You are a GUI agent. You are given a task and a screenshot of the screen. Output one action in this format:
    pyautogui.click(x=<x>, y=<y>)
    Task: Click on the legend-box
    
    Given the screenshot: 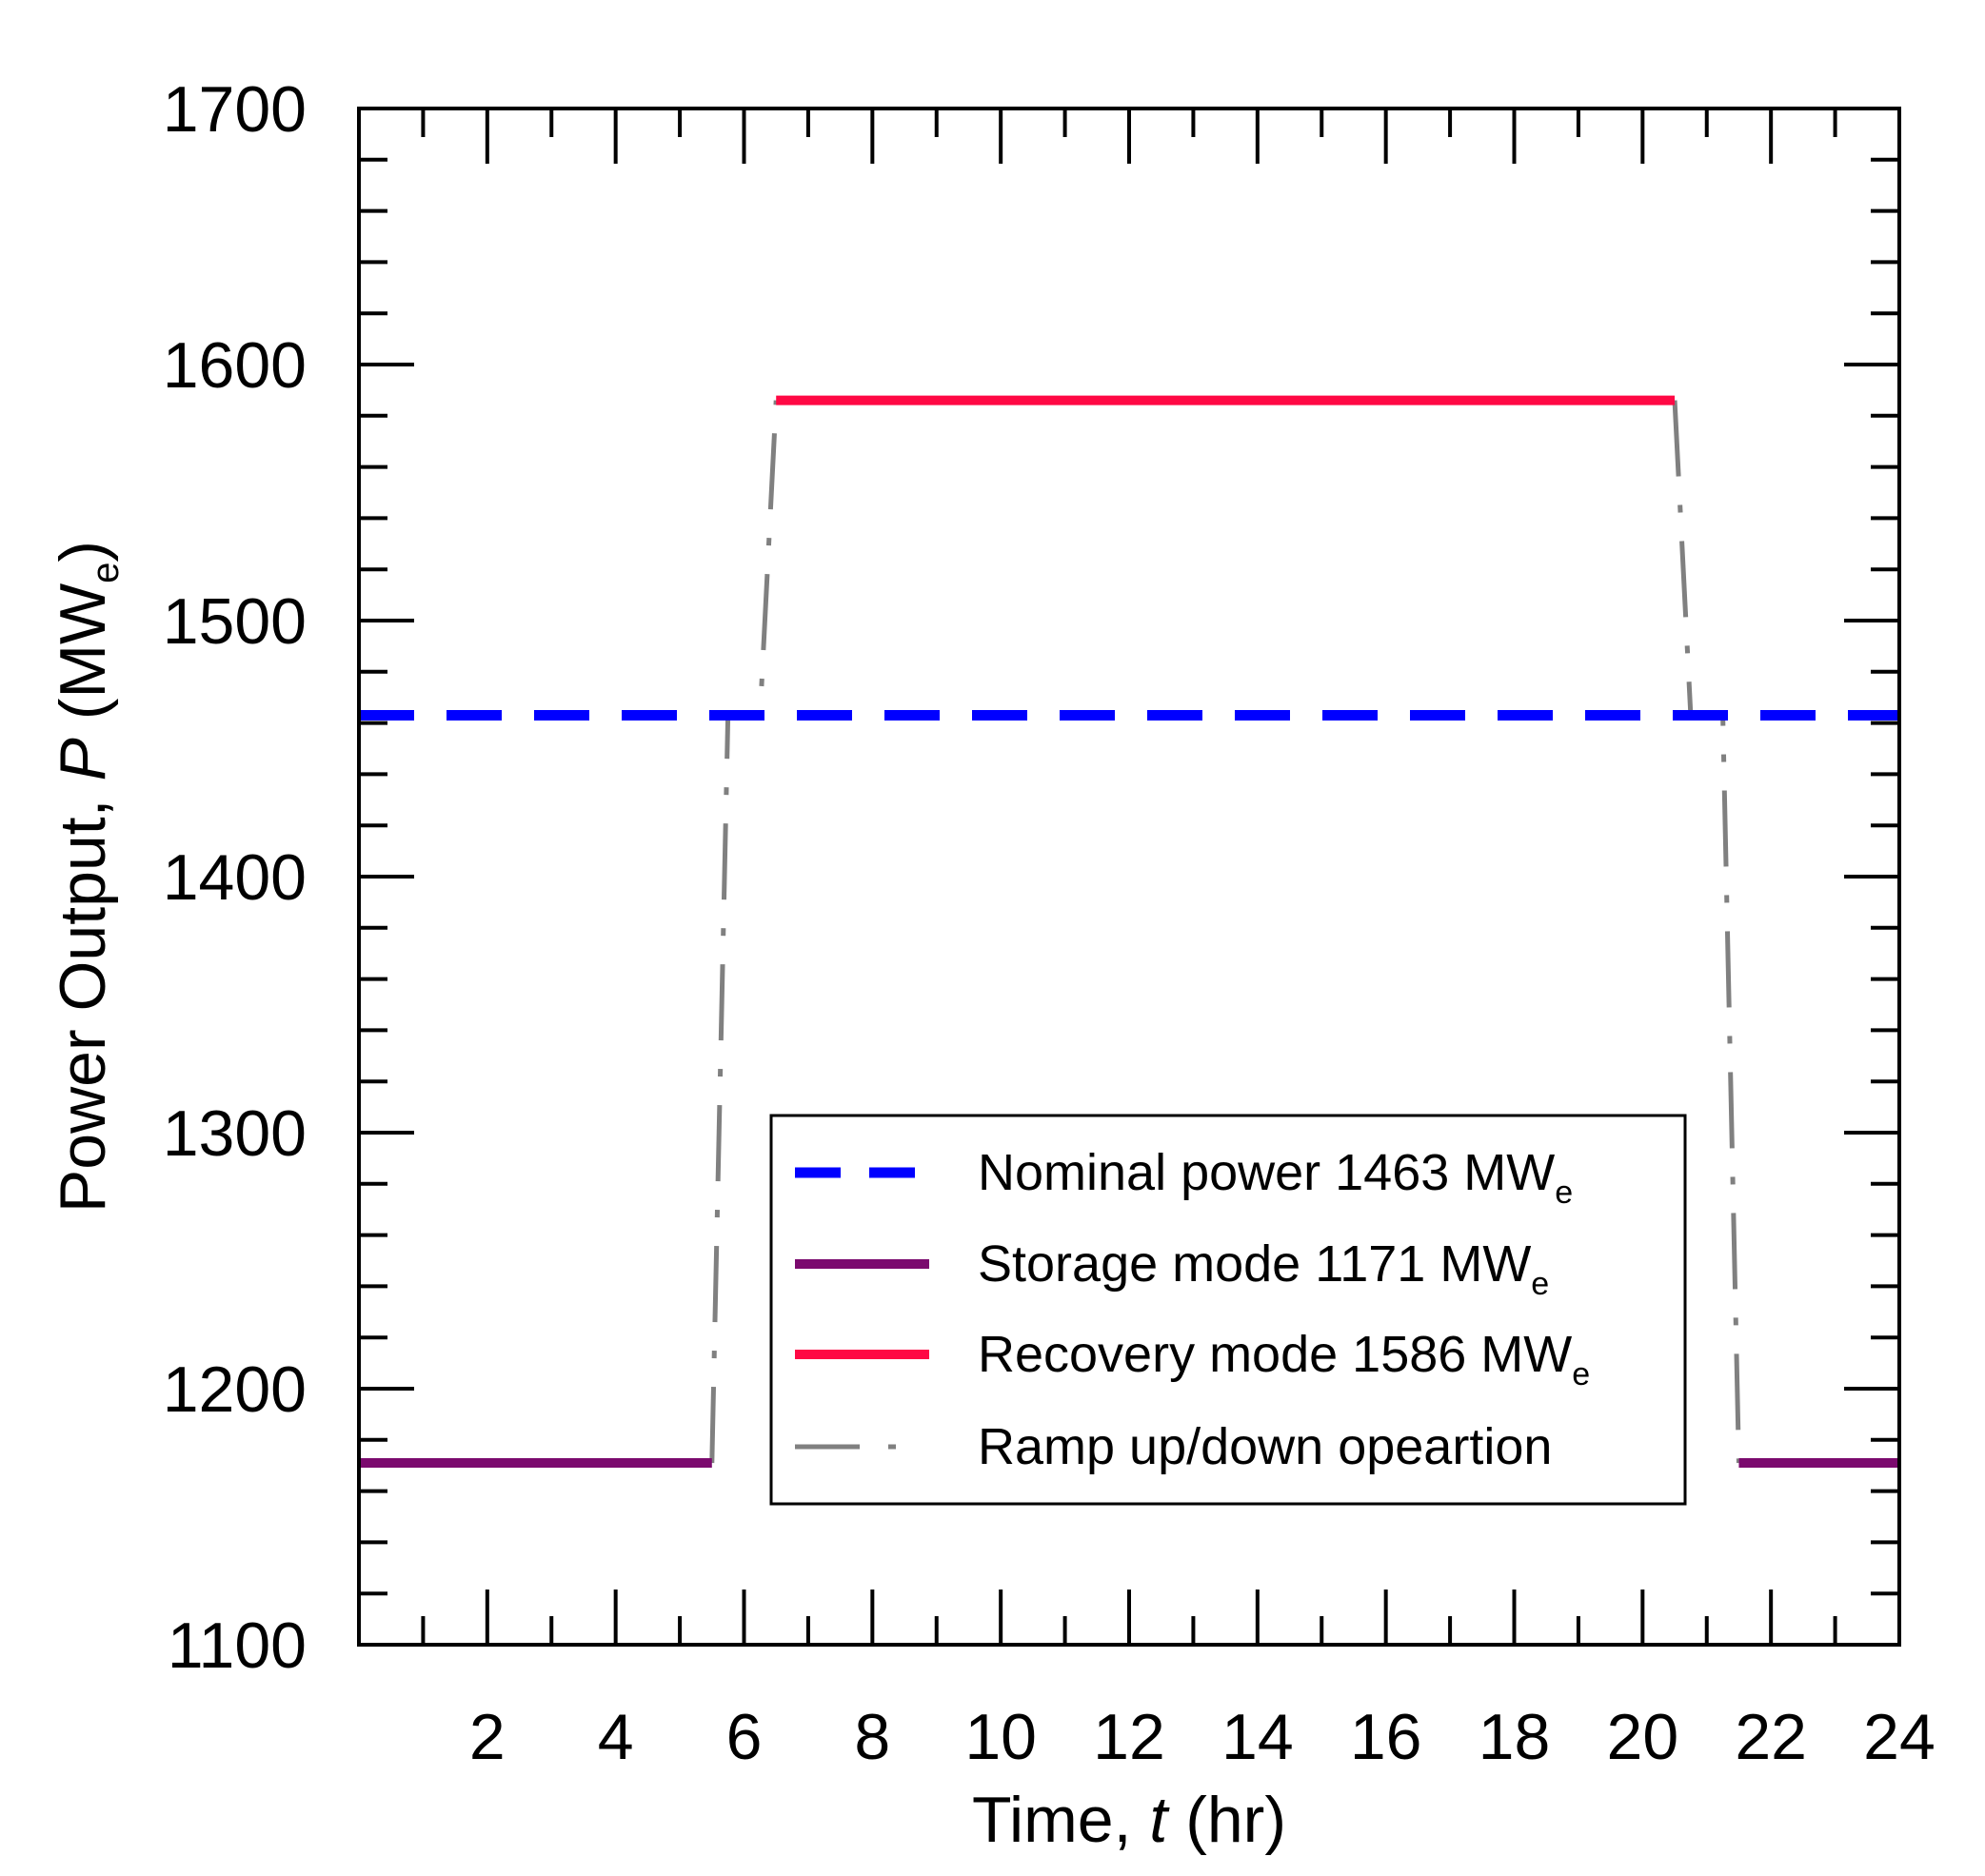 What is the action you would take?
    pyautogui.click(x=1228, y=1310)
    